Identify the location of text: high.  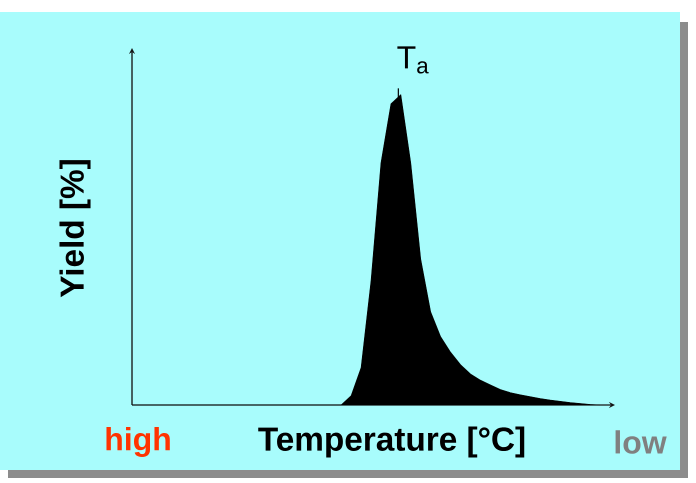
(138, 442).